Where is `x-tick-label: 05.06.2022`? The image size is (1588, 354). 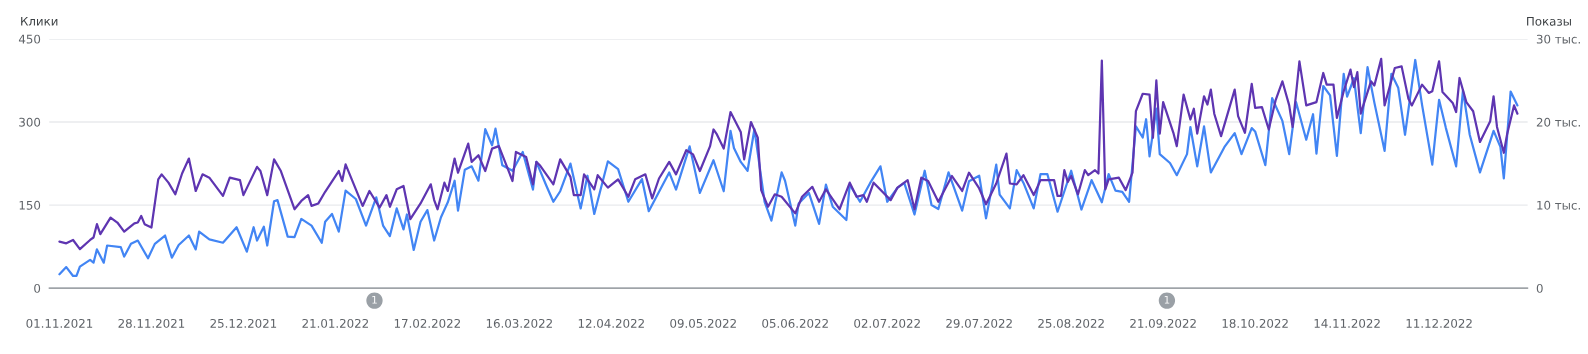 x-tick-label: 05.06.2022 is located at coordinates (795, 323).